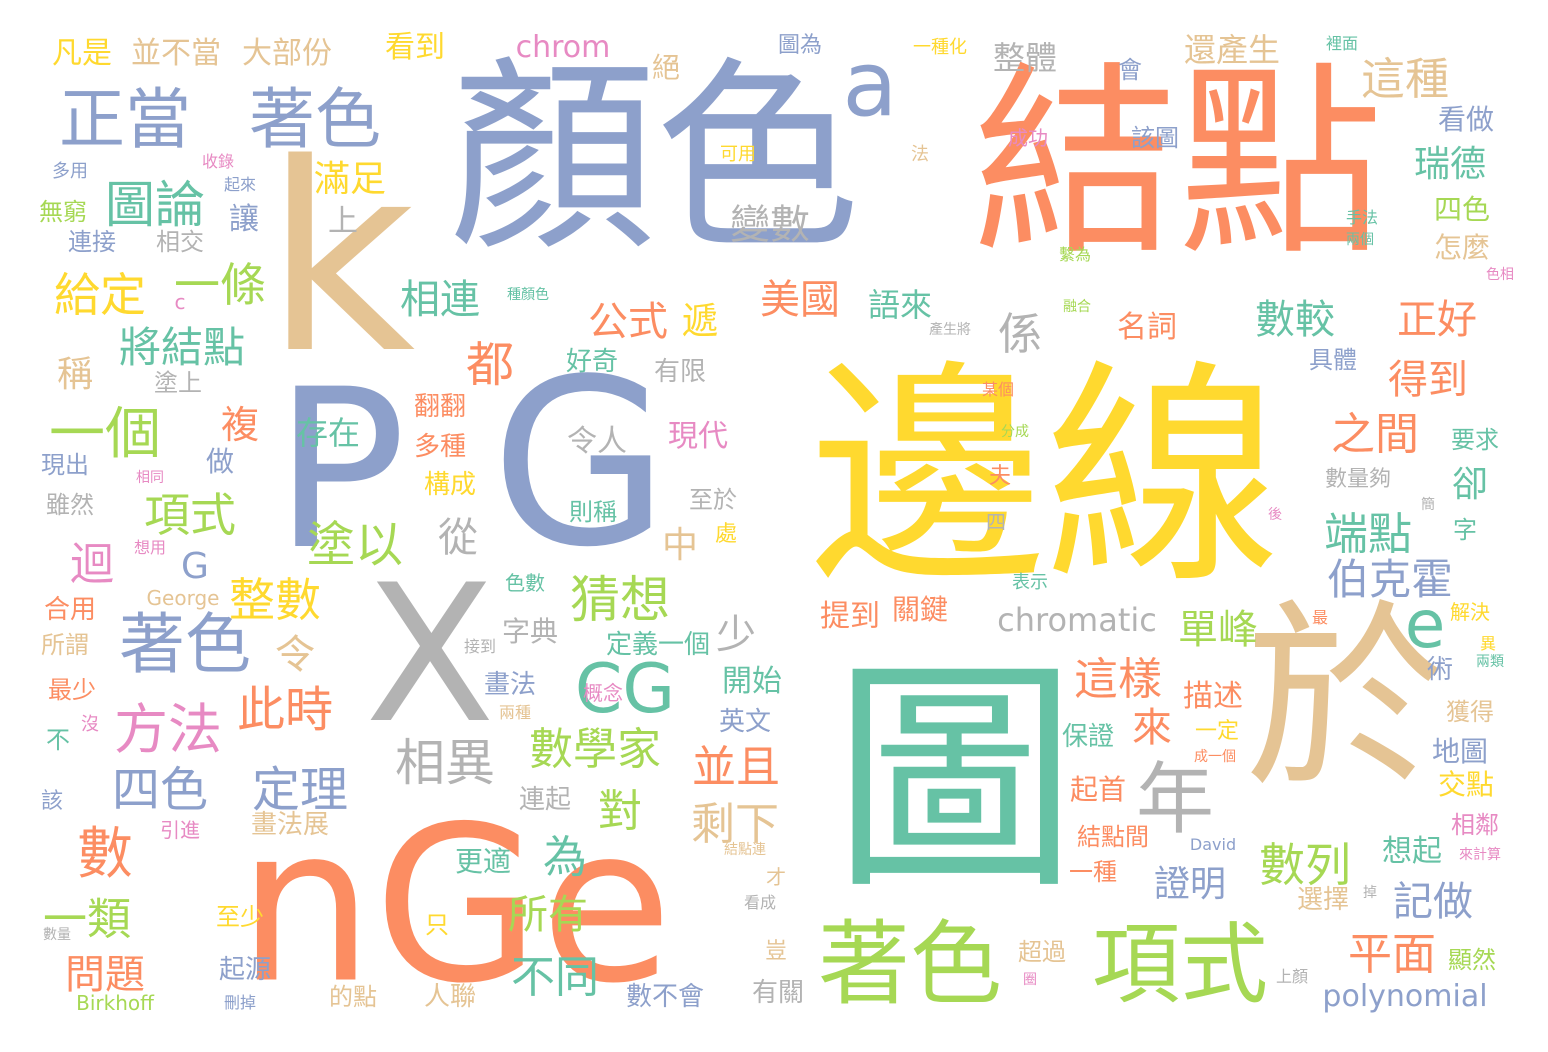 Image resolution: width=1548 pixels, height=1052 pixels. I want to click on word-youxian: 有限, so click(680, 372).